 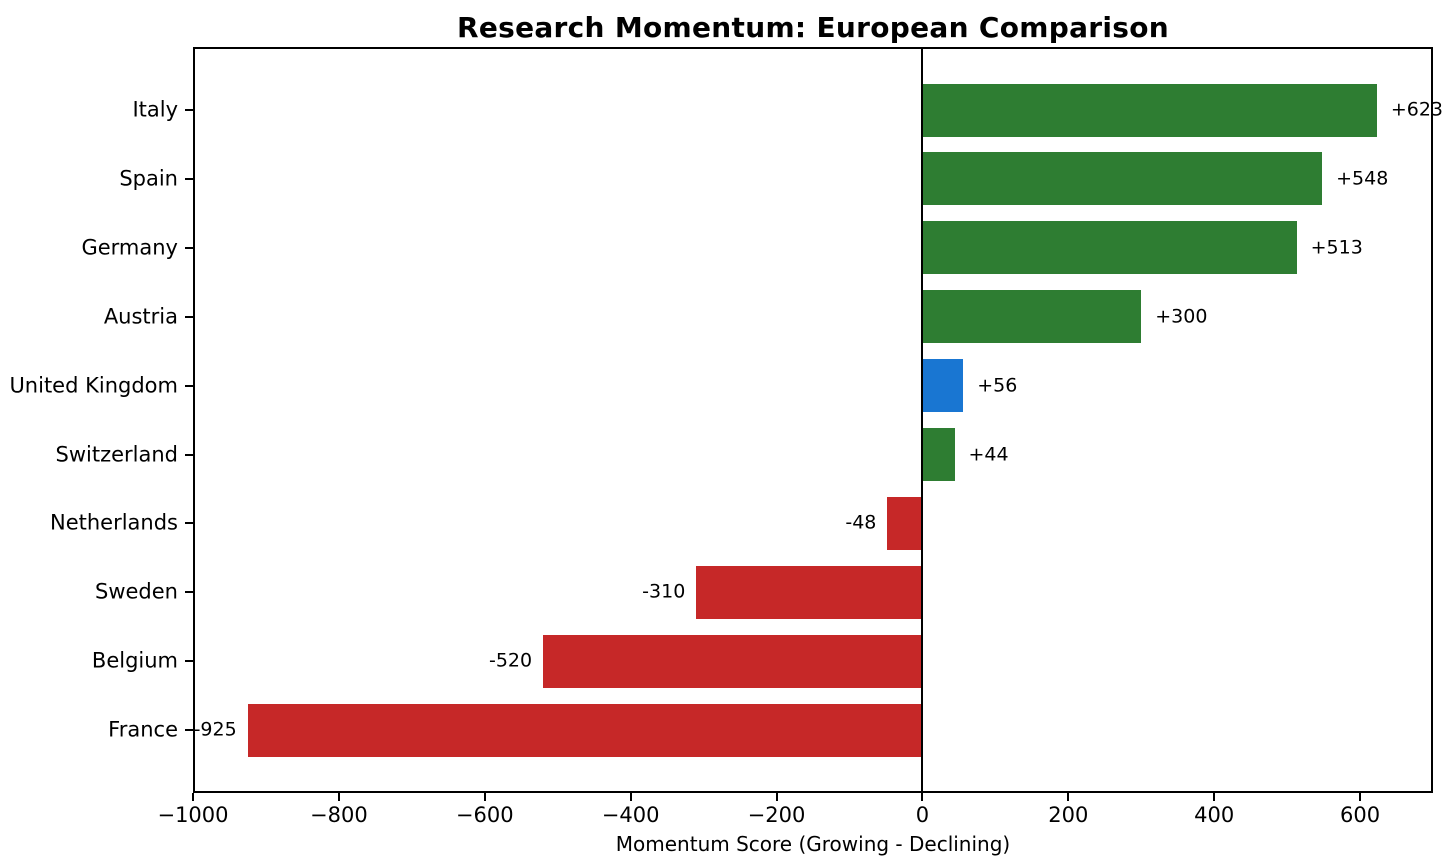 What do you see at coordinates (813, 27) in the screenshot?
I see `chart-title: Research Momentum: European Comparison` at bounding box center [813, 27].